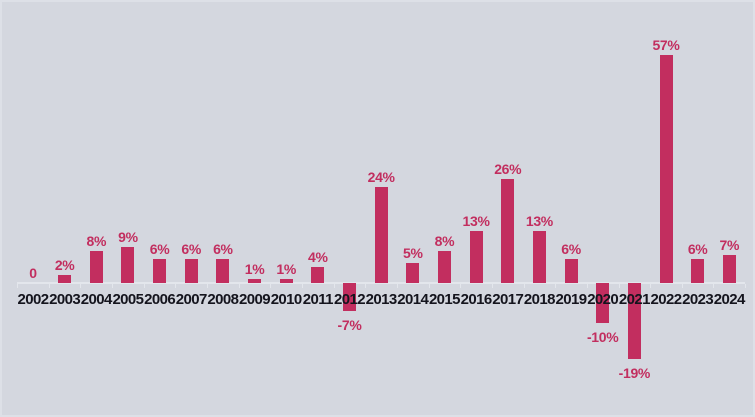 The image size is (755, 417). Describe the element at coordinates (33, 299) in the screenshot. I see `x-axis-label-2002: 2002` at that location.